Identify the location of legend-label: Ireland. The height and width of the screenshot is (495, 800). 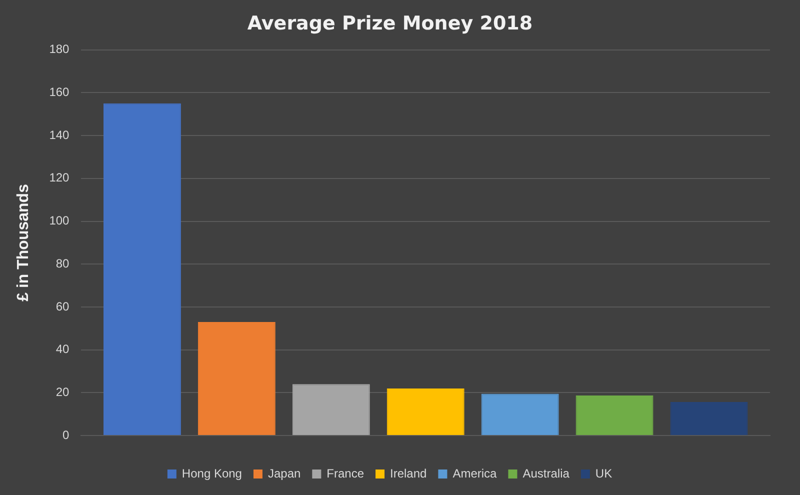
(408, 473).